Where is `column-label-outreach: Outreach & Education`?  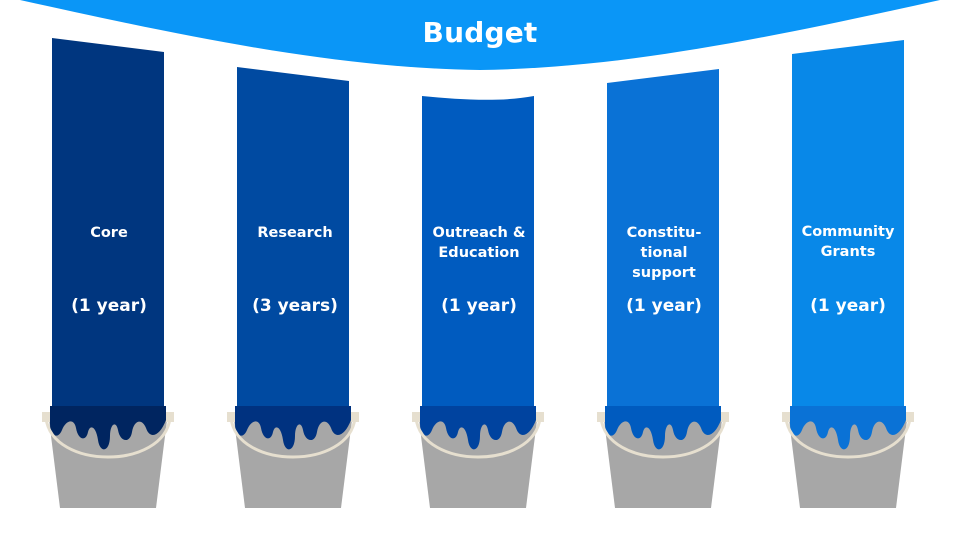
column-label-outreach: Outreach & Education is located at coordinates (479, 243).